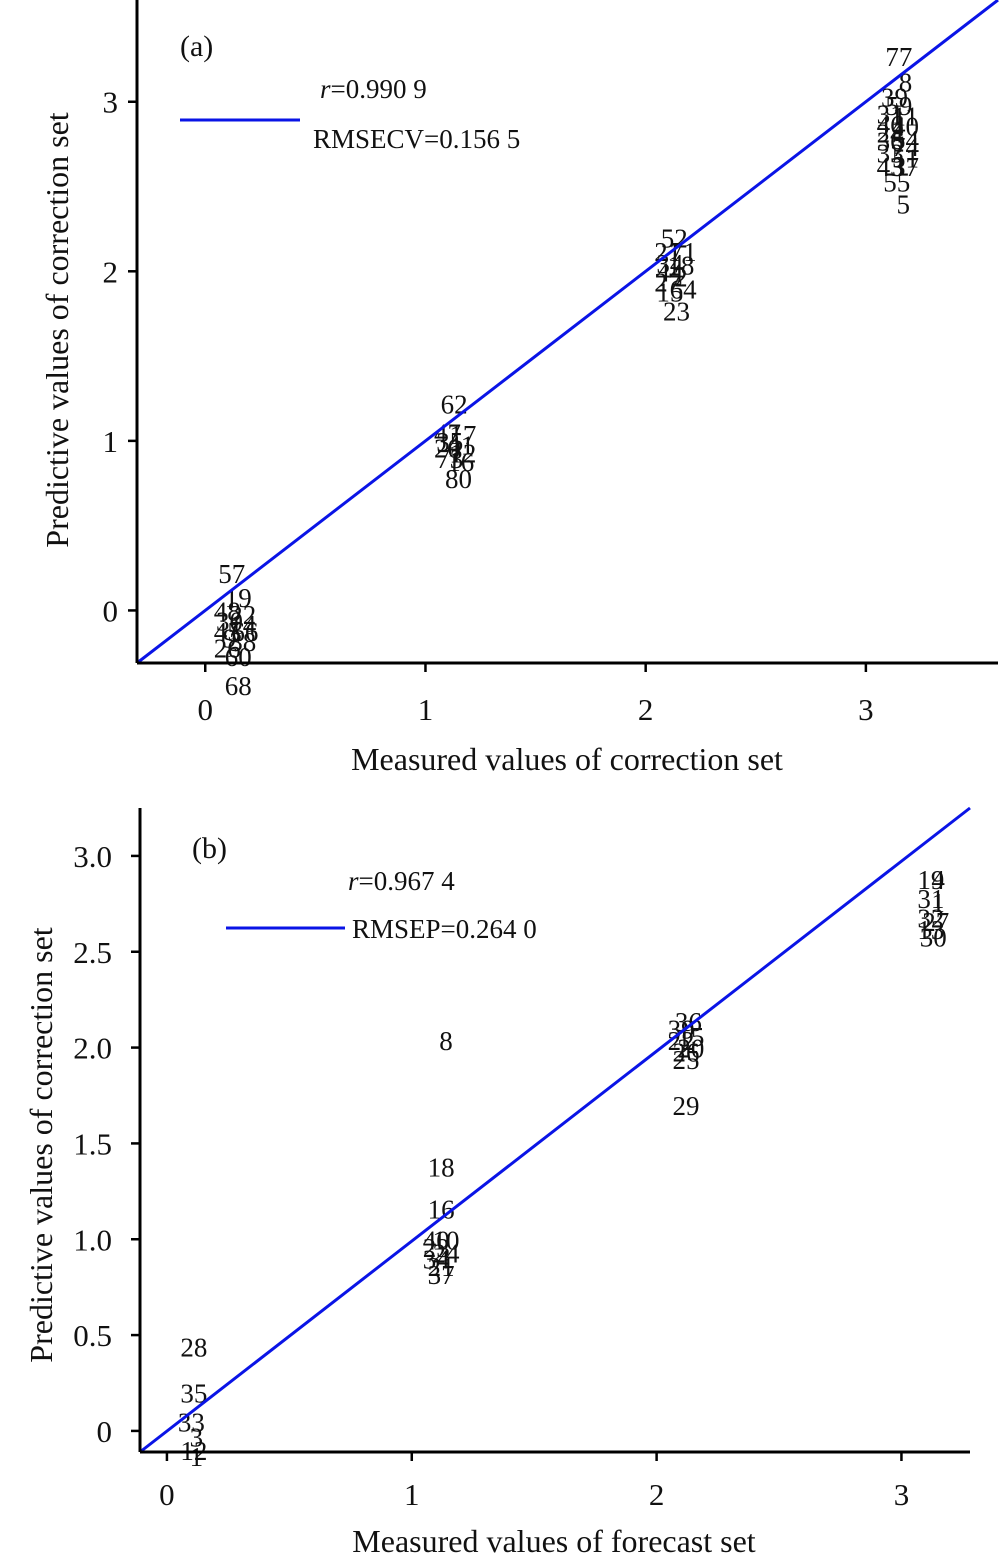 Image resolution: width=1000 pixels, height=1560 pixels. I want to click on y-tick-label: 1.5, so click(92, 1143).